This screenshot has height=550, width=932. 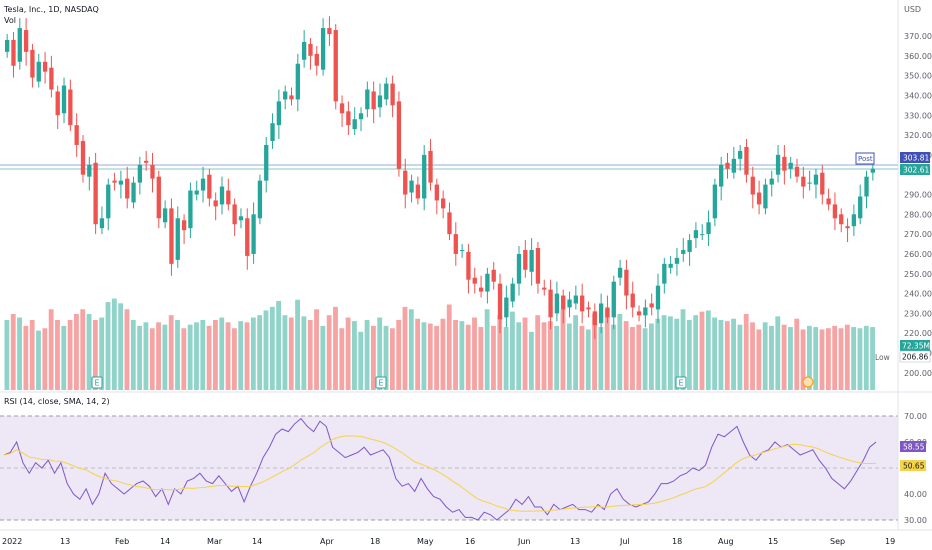 What do you see at coordinates (57, 401) in the screenshot?
I see `rsi-indicator-label: RSI (14, close, SMA, 14, 2)` at bounding box center [57, 401].